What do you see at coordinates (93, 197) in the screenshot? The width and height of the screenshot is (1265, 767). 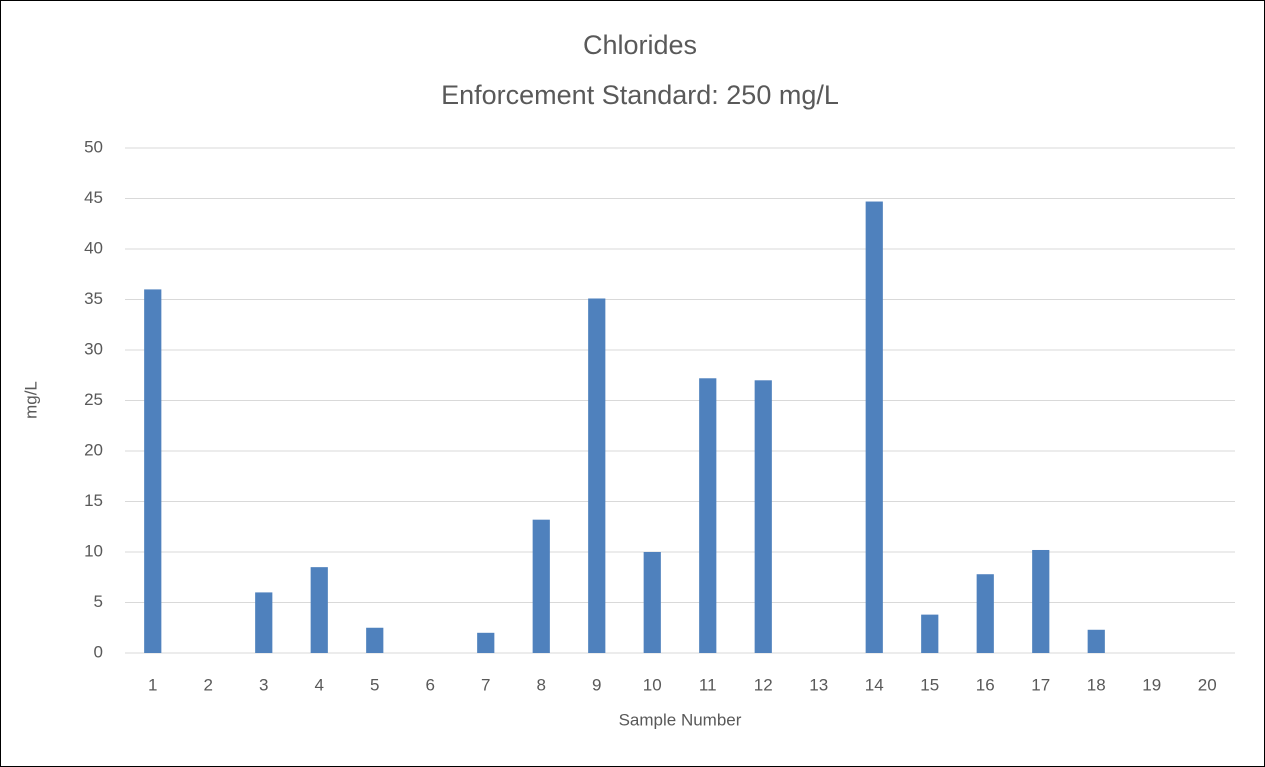 I see `y-tick-label: 45` at bounding box center [93, 197].